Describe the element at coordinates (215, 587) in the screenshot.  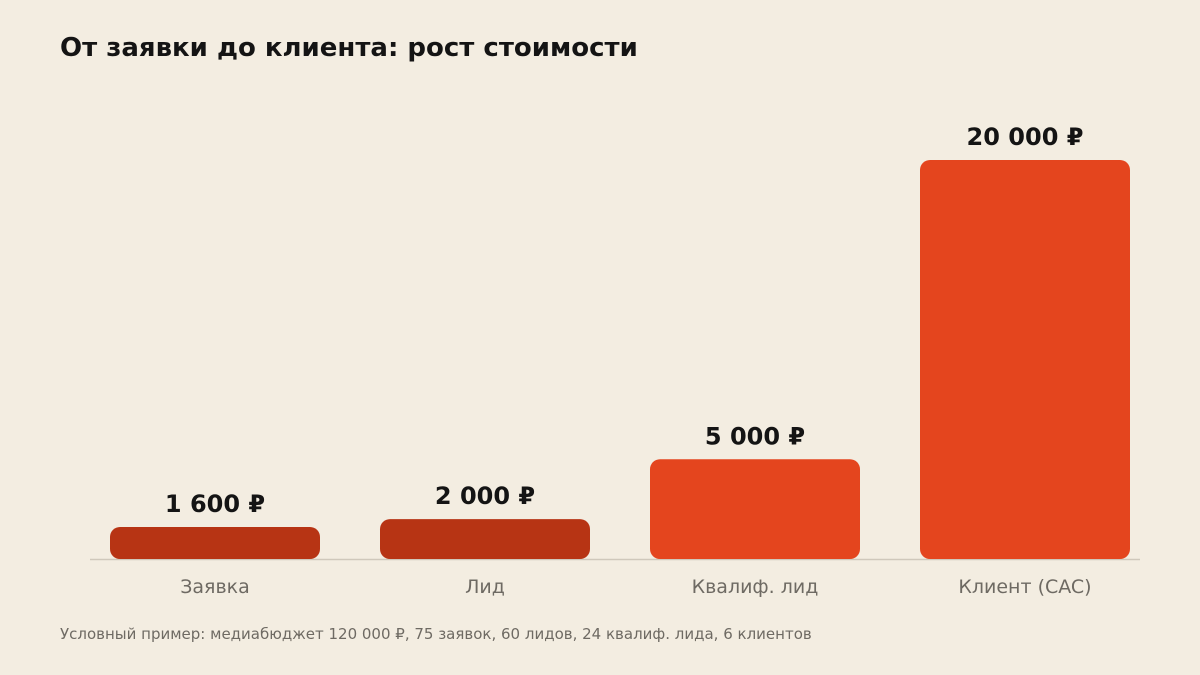
I see `category-label: Заявка` at that location.